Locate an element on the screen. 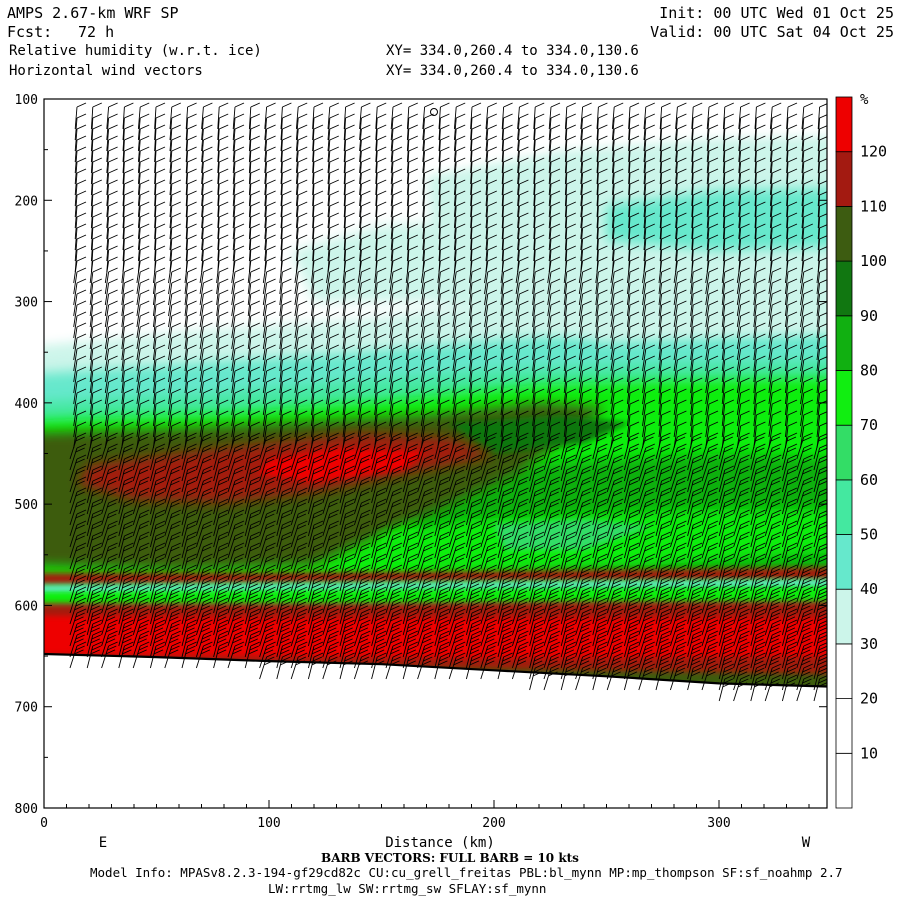 The height and width of the screenshot is (905, 900). field-name-1: Relative humidity (w.r.t. ice) is located at coordinates (135, 51).